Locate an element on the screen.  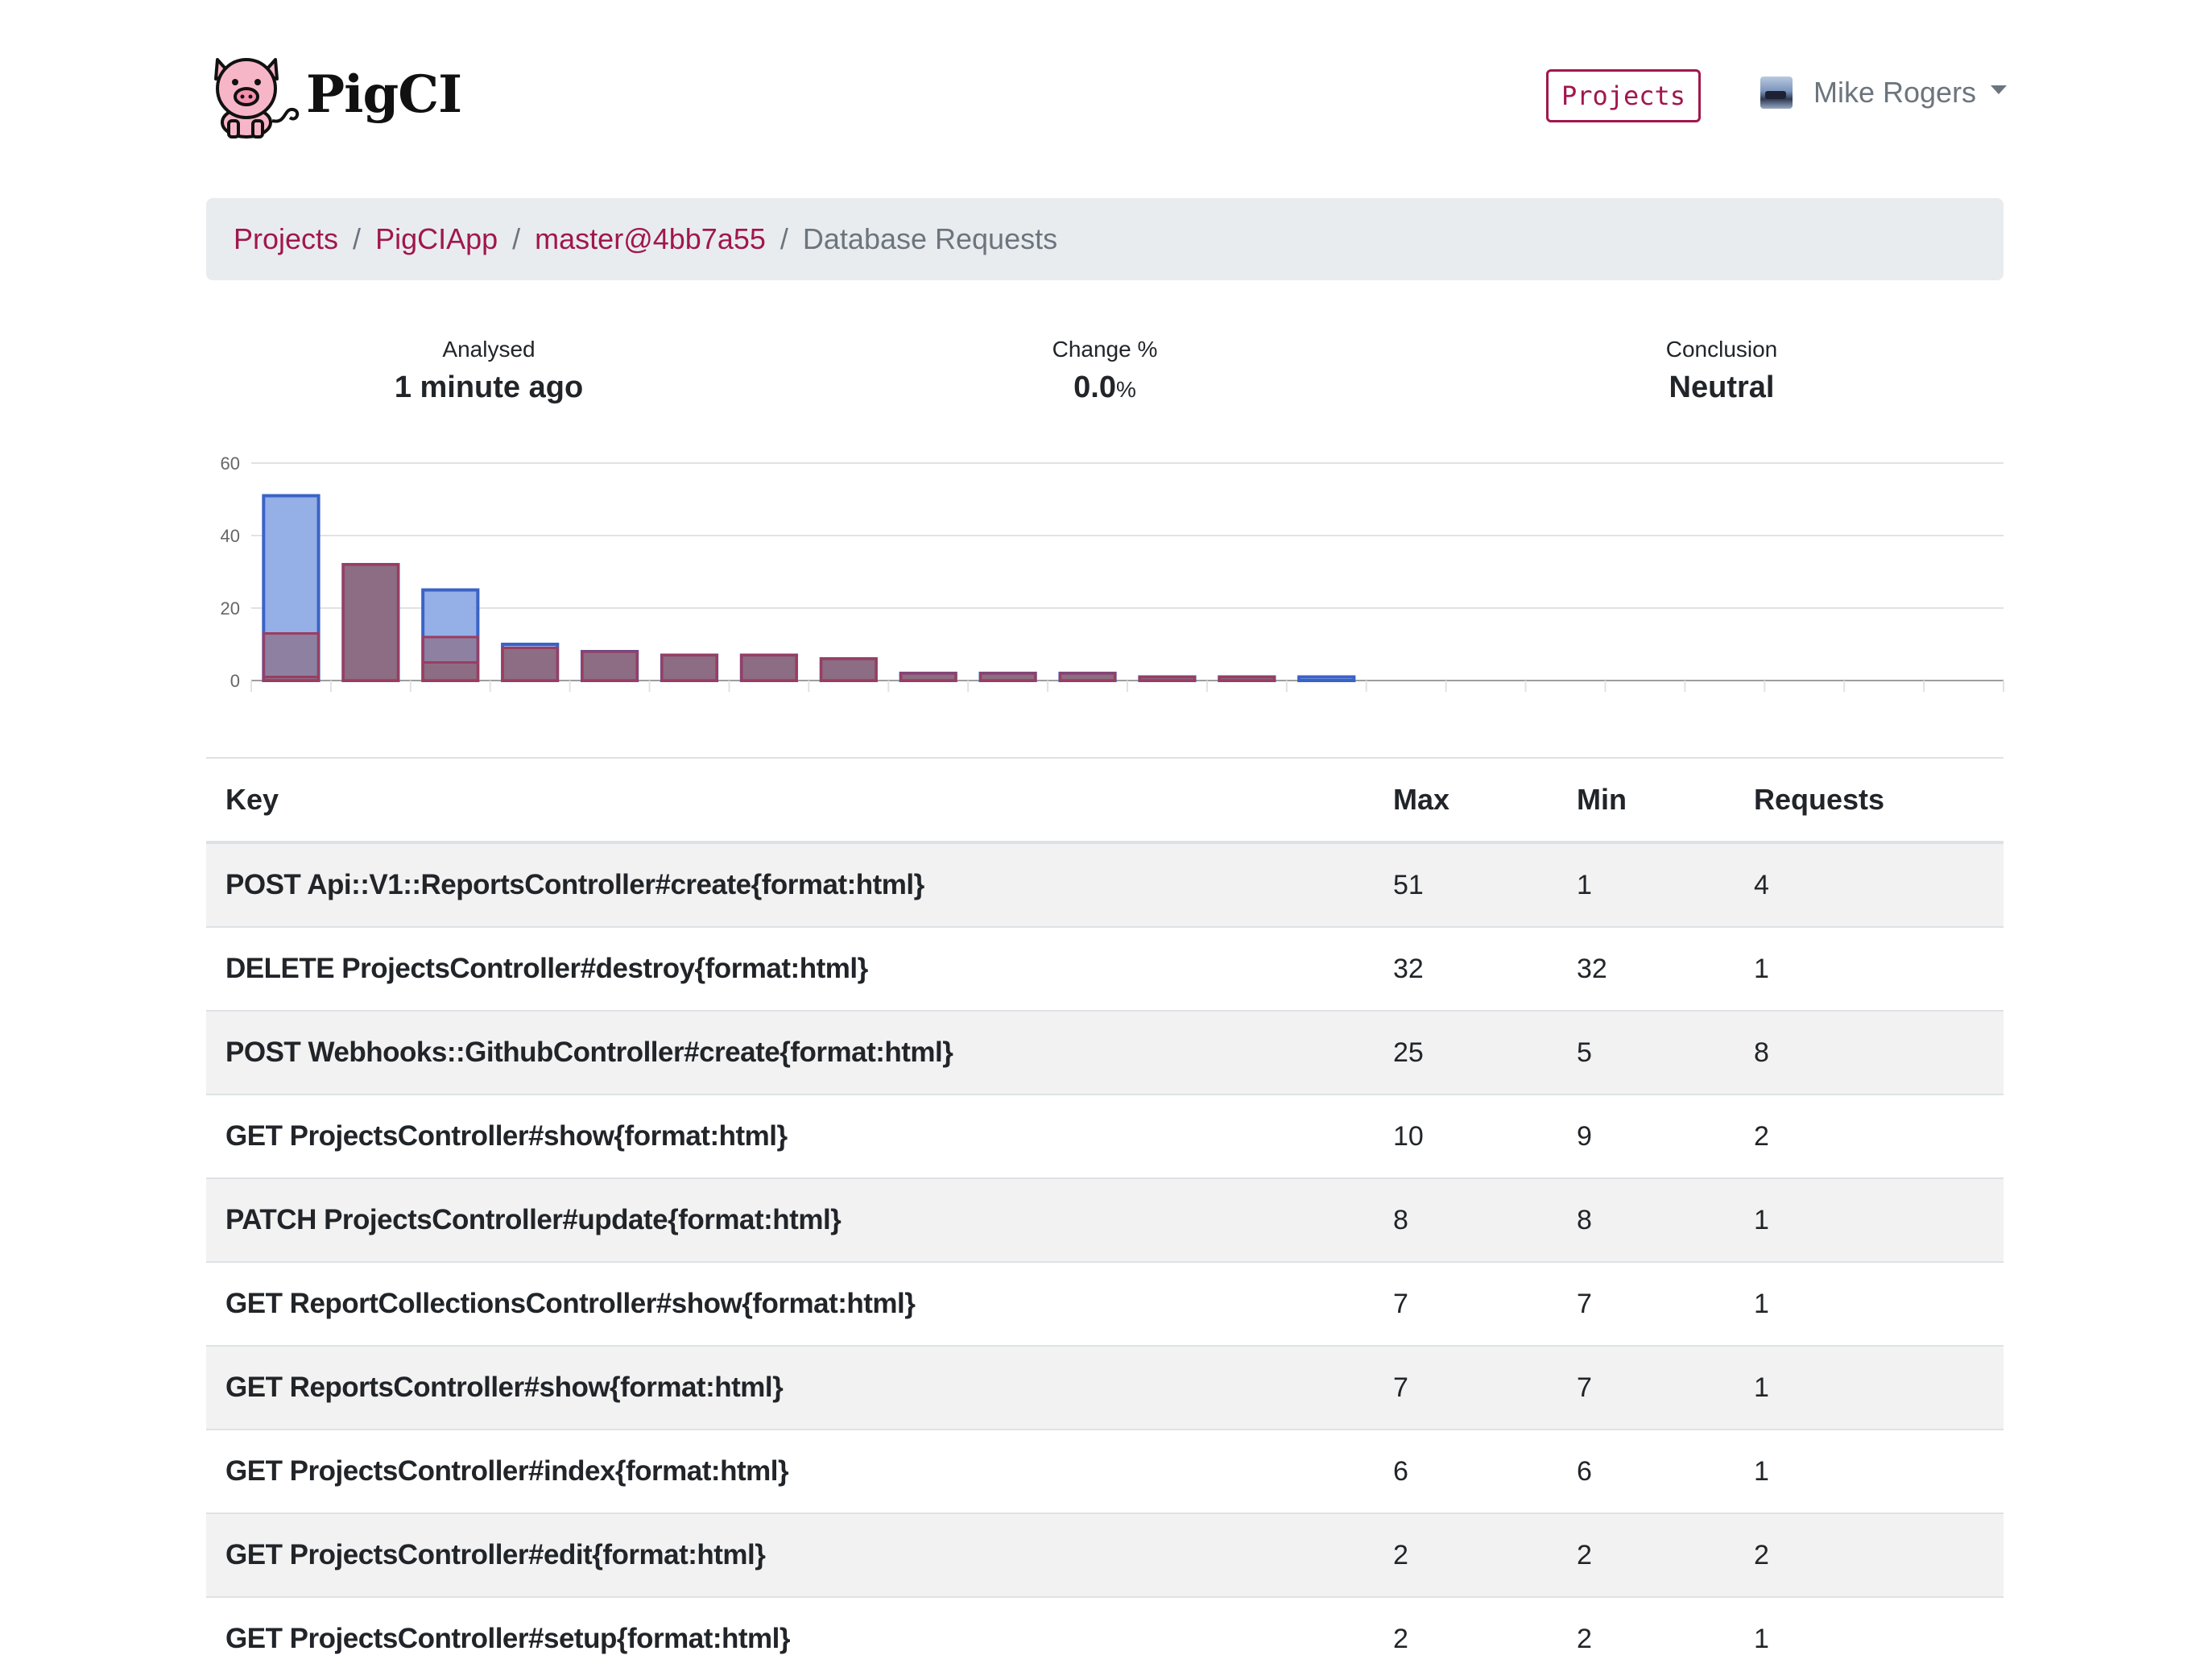
brand-logo: PigCI is located at coordinates (334, 94).